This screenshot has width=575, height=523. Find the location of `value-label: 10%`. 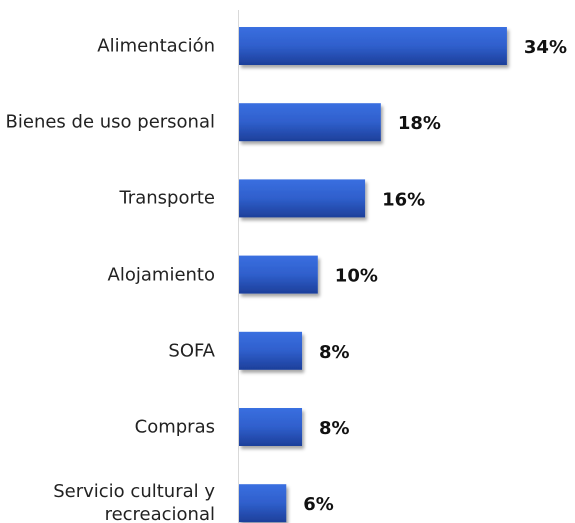

value-label: 10% is located at coordinates (356, 276).